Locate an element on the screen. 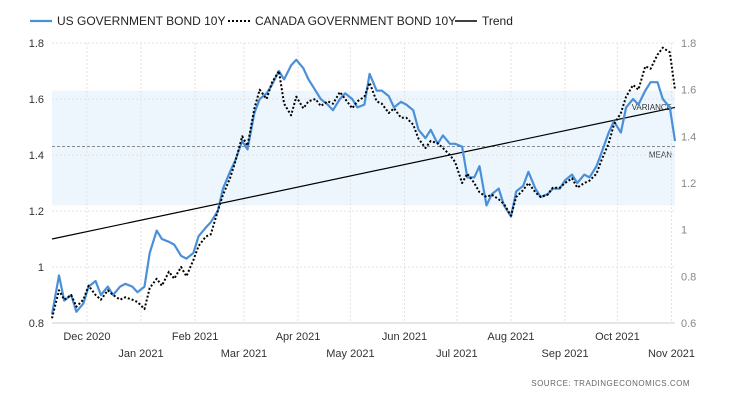 This screenshot has width=730, height=400. x-tick-label: May 2021 is located at coordinates (350, 354).